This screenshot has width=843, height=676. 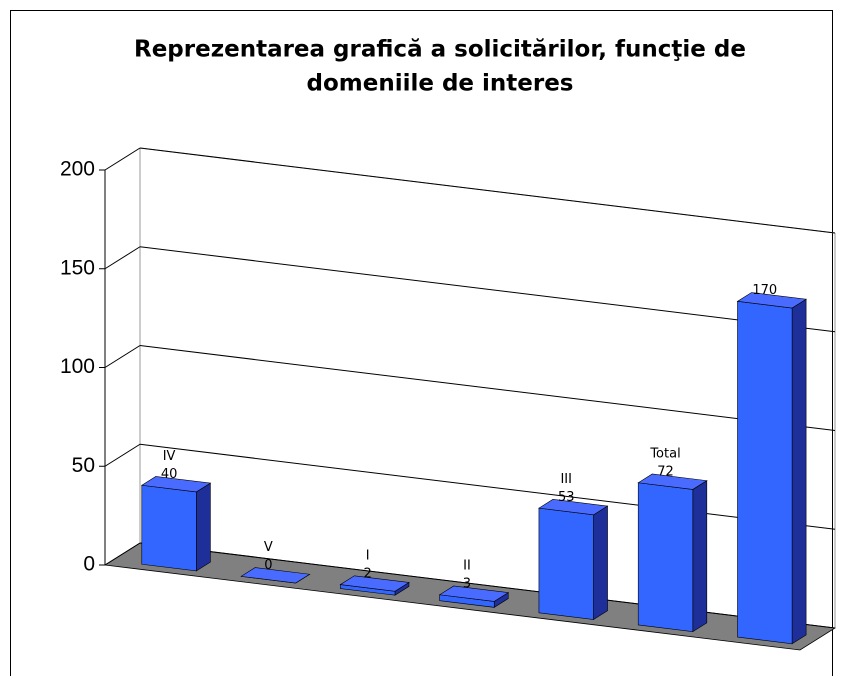 I want to click on data-label-category: V, so click(x=268, y=547).